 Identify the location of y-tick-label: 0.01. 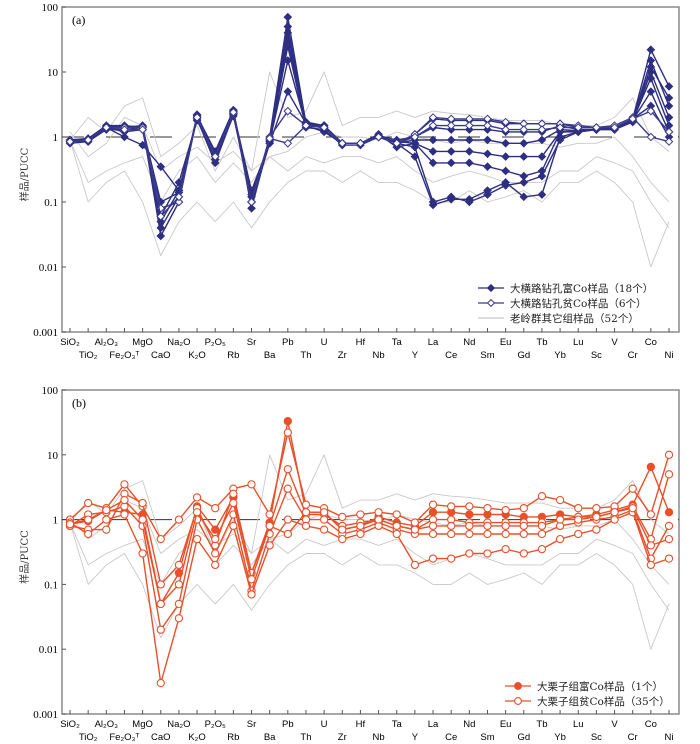
(48, 268).